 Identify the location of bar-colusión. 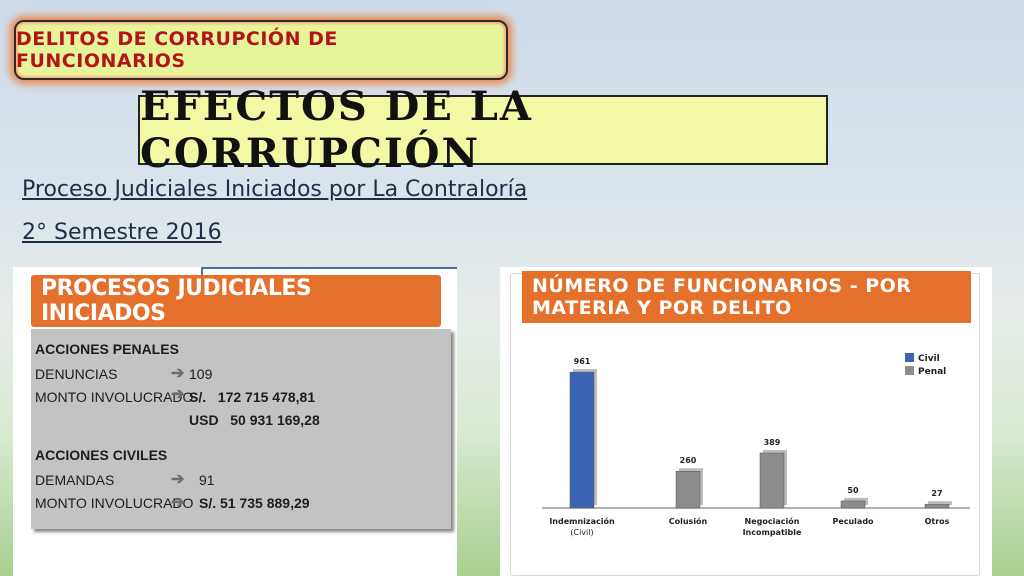
(688, 489).